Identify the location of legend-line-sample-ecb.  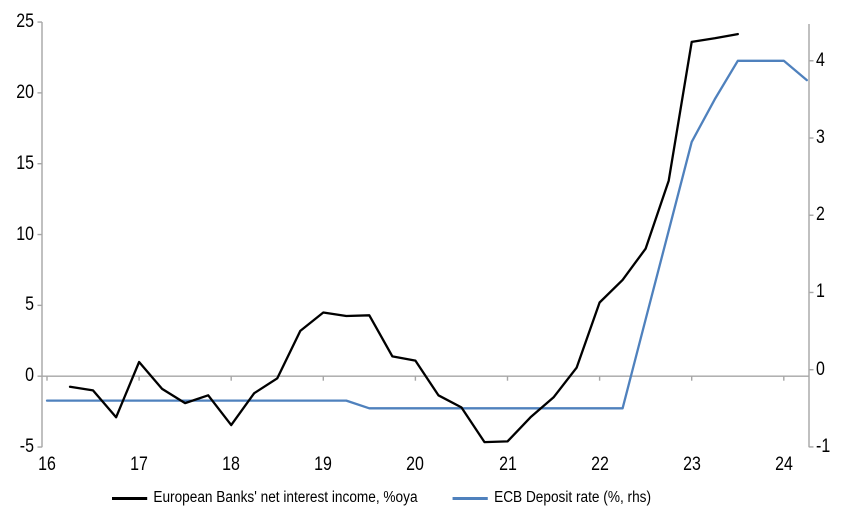
(470, 498).